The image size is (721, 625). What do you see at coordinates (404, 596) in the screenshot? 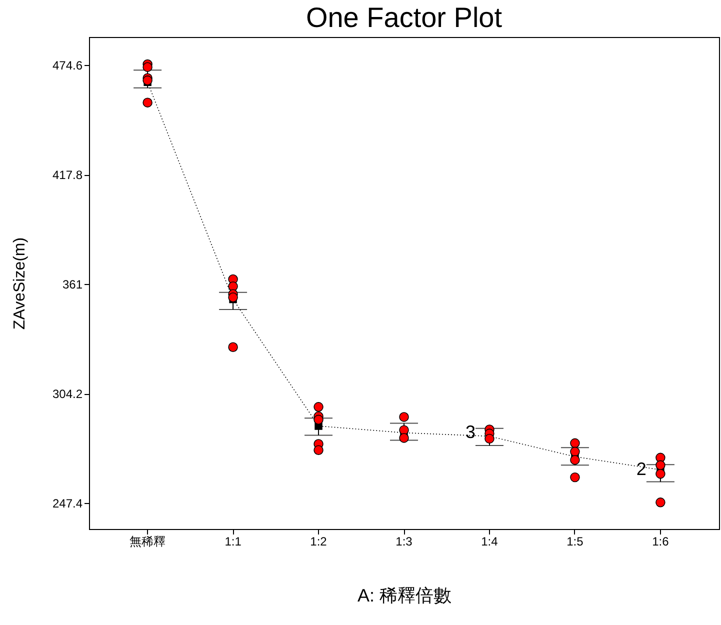
I see `x-axis-title: A: 稀釋倍數` at bounding box center [404, 596].